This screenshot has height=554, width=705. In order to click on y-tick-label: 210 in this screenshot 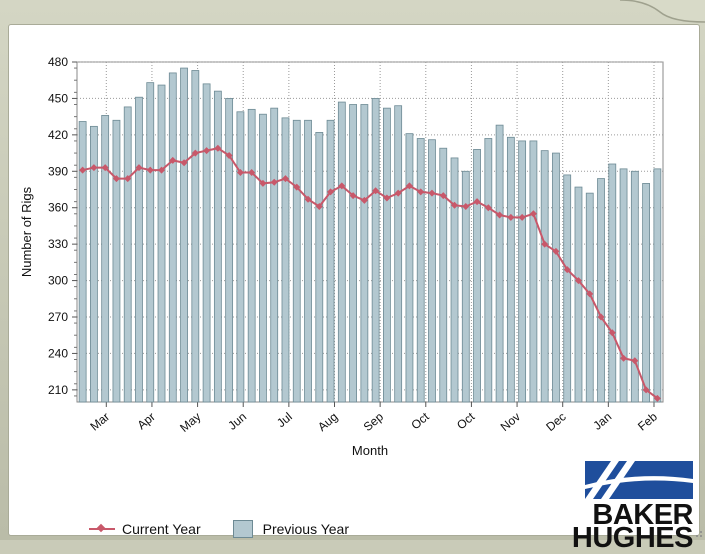, I will do `click(58, 390)`.